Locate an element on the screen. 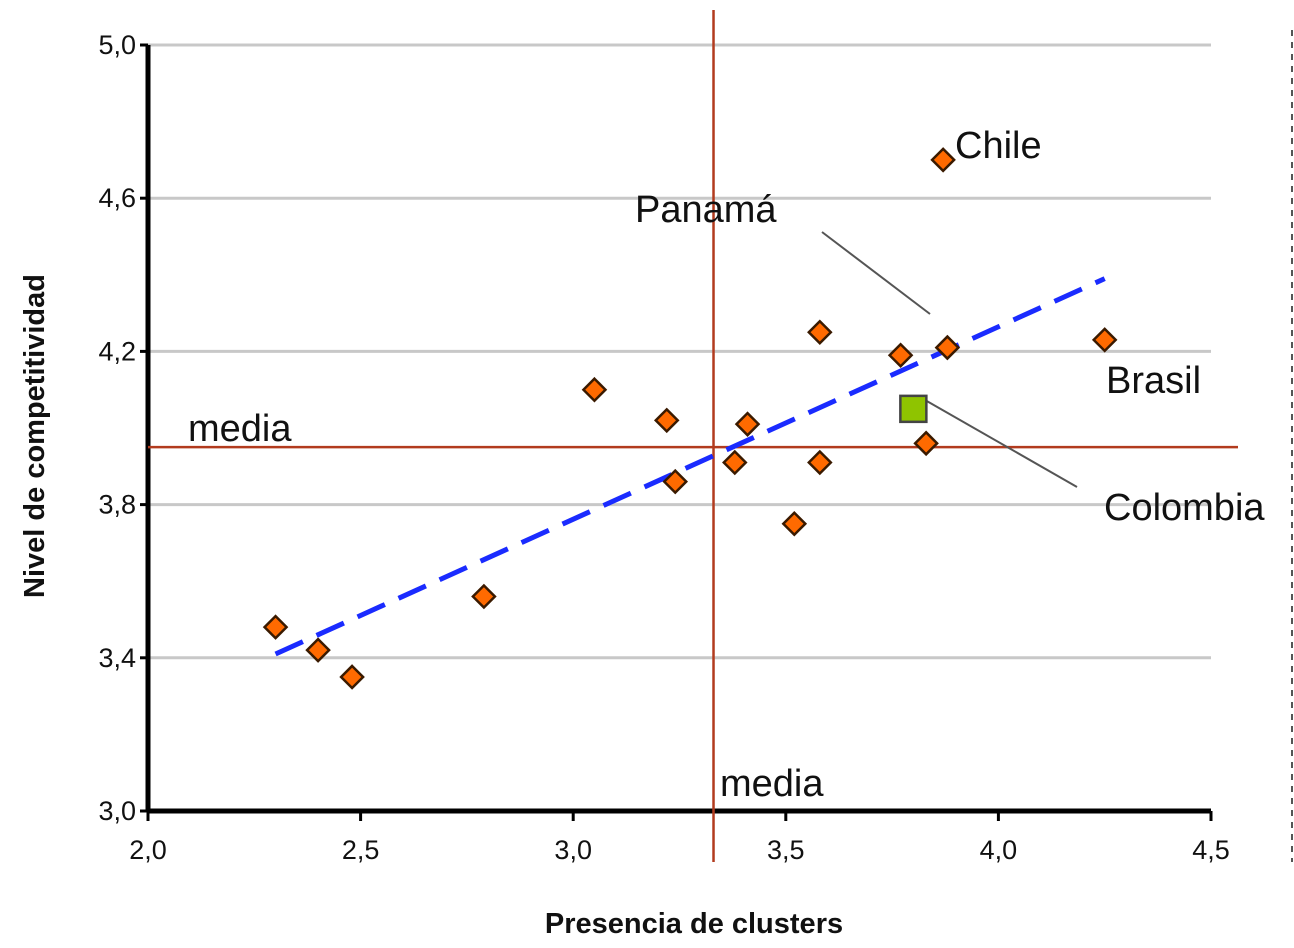 This screenshot has height=948, width=1294. x-axis-title: Presencia de clusters is located at coordinates (694, 924).